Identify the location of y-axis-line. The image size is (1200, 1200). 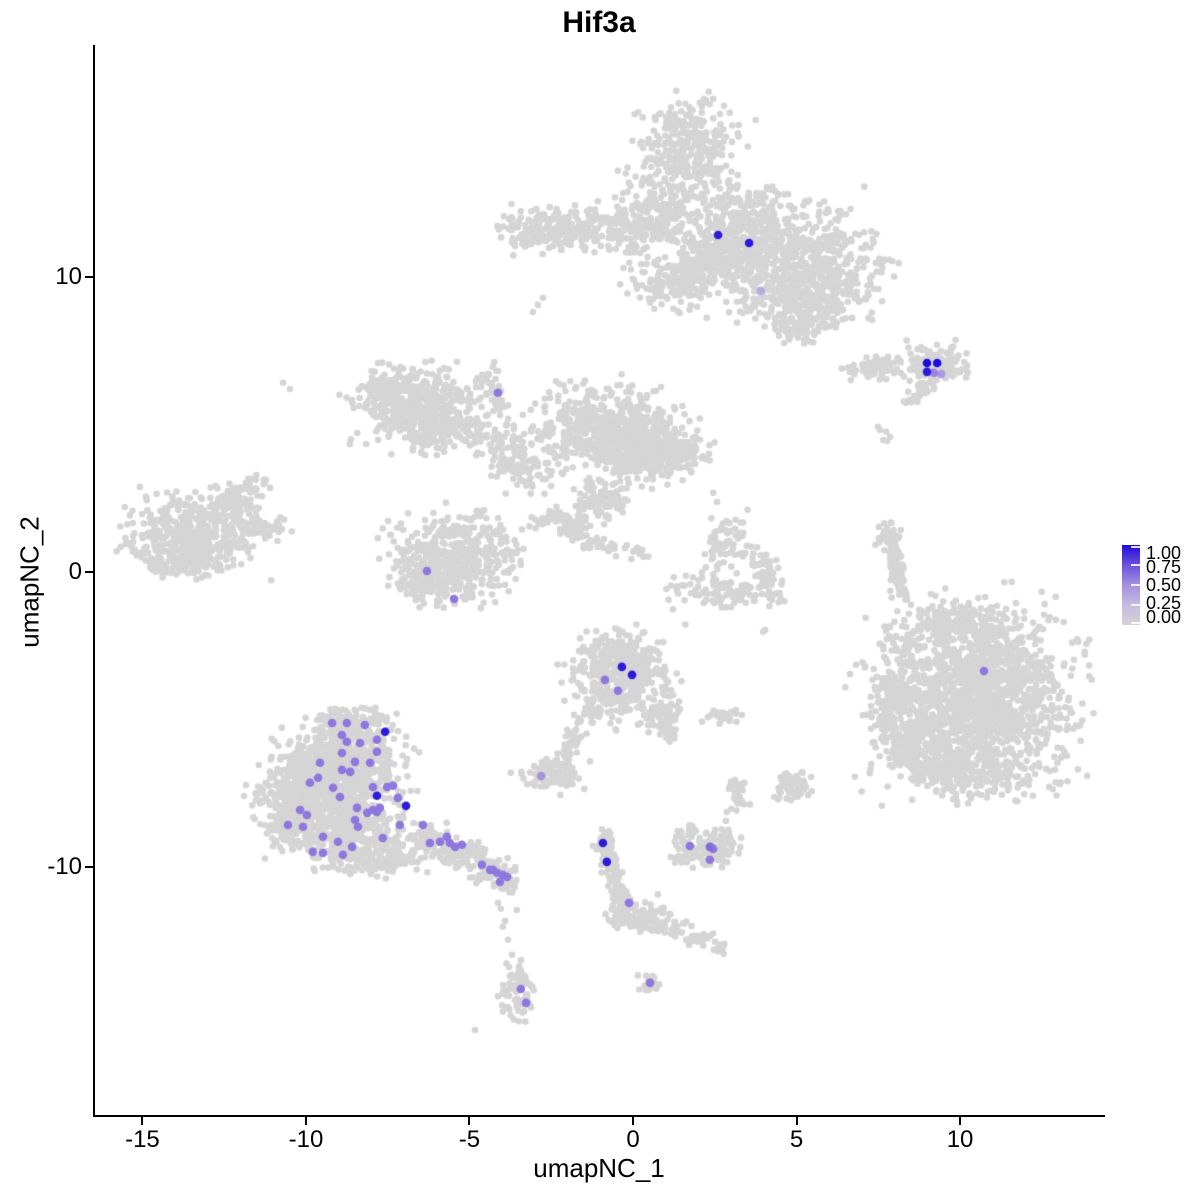
(94, 581).